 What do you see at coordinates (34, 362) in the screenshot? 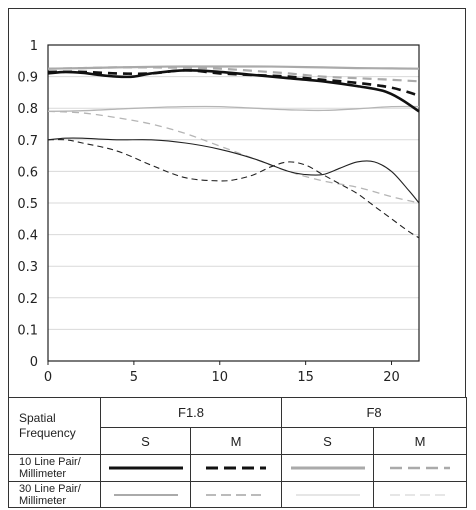
I see `y-tick-label: 0` at bounding box center [34, 362].